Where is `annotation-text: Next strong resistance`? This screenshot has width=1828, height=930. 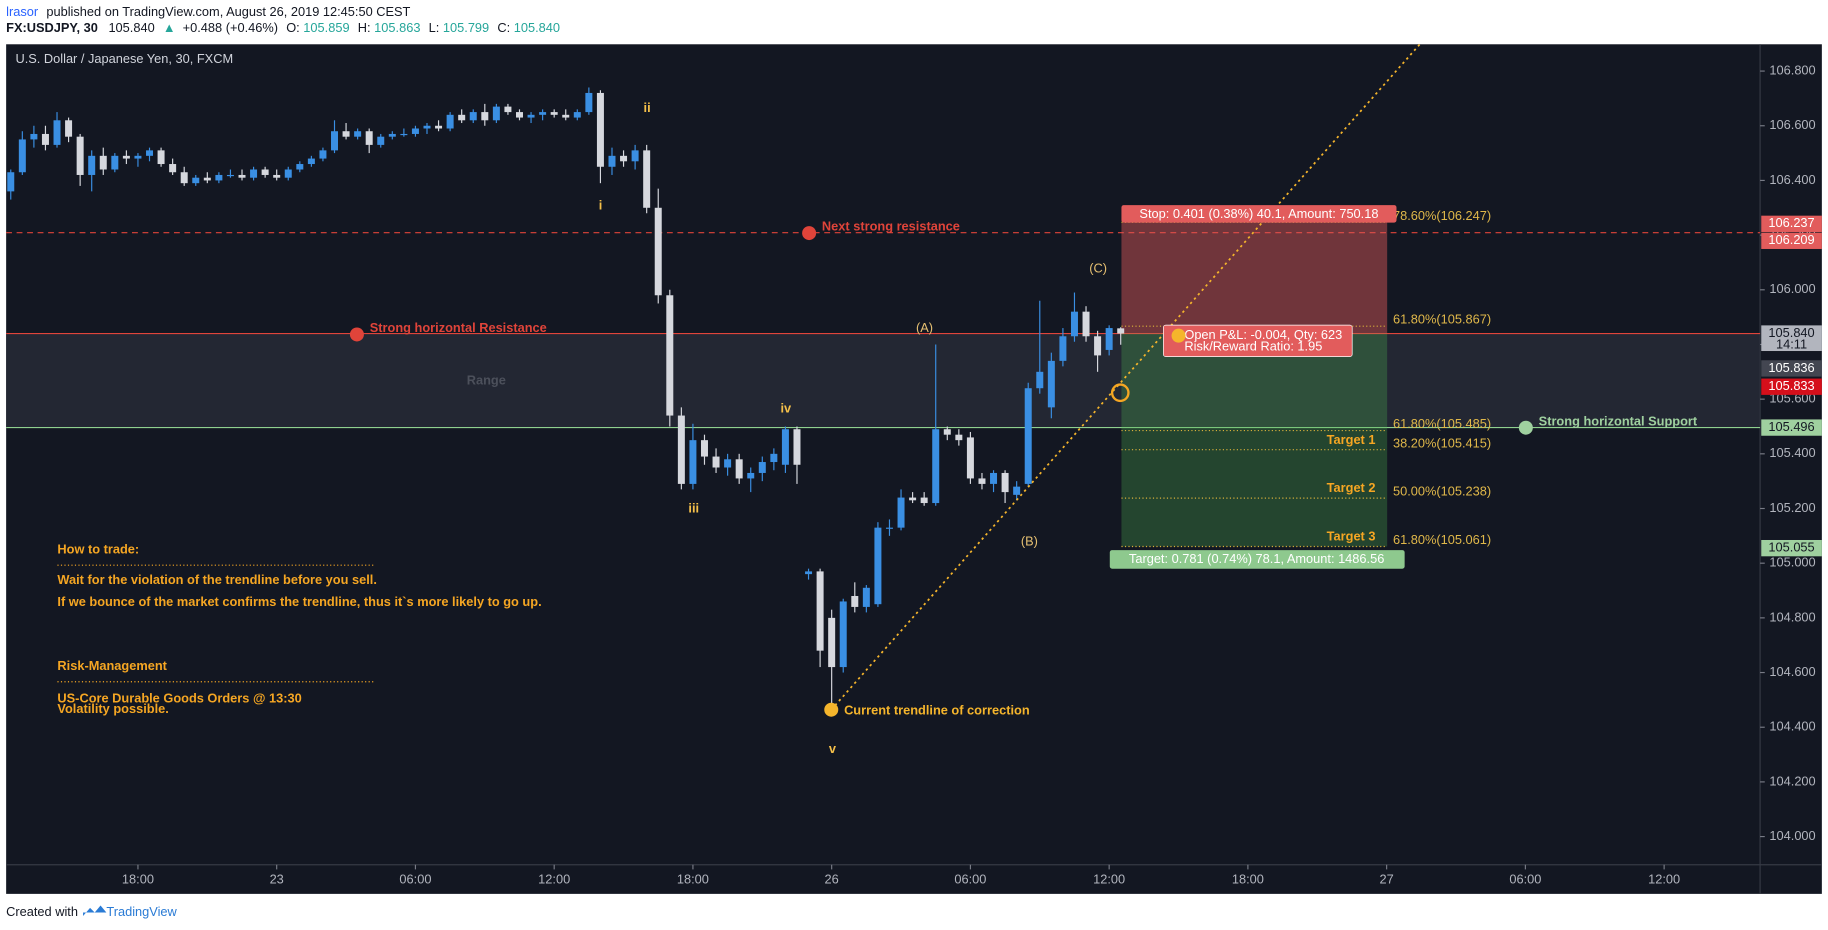 annotation-text: Next strong resistance is located at coordinates (891, 226).